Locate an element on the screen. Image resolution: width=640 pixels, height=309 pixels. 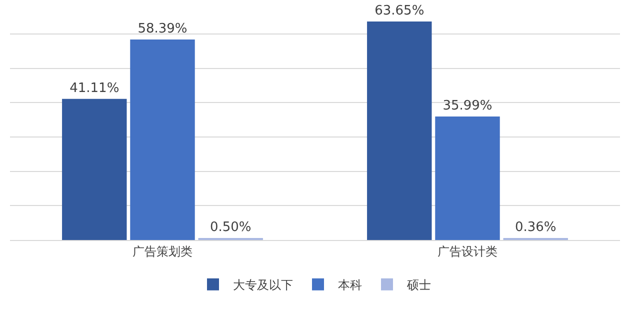
legend-label: 大专及以下 is located at coordinates (263, 285).